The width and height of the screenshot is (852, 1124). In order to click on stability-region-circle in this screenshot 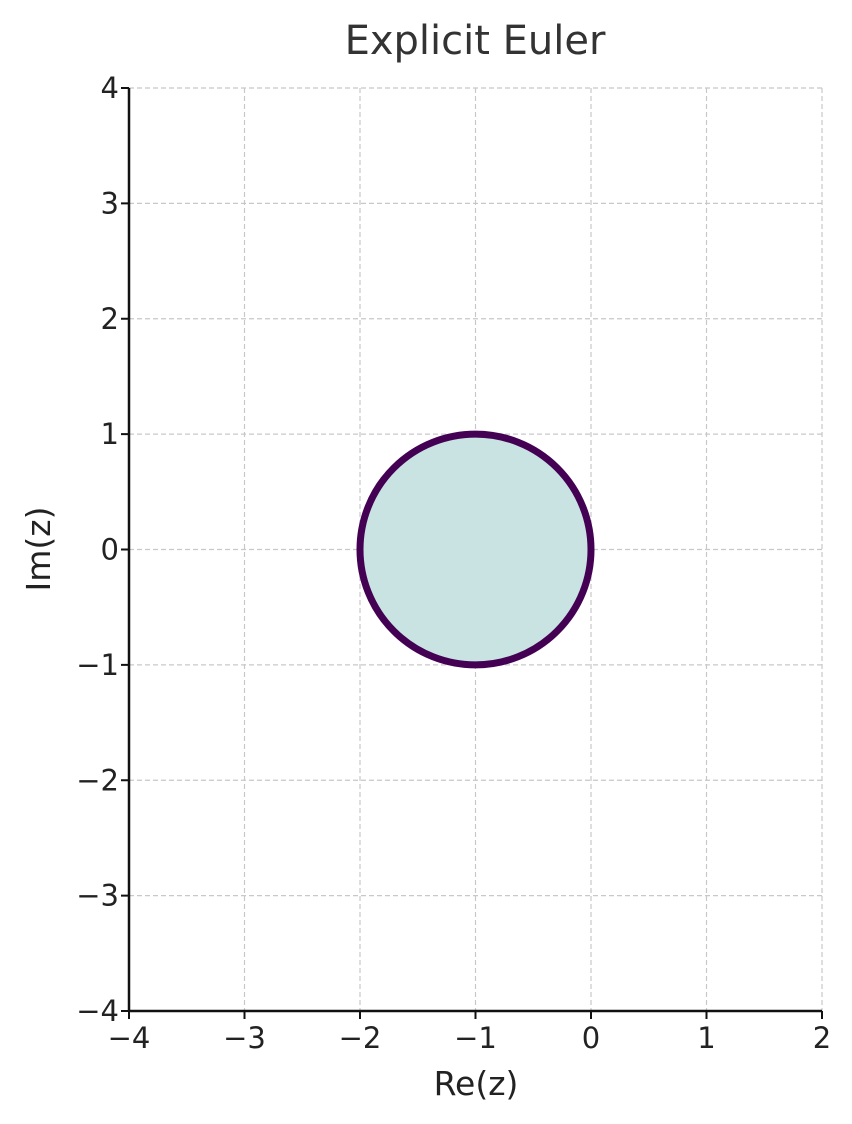, I will do `click(475, 549)`.